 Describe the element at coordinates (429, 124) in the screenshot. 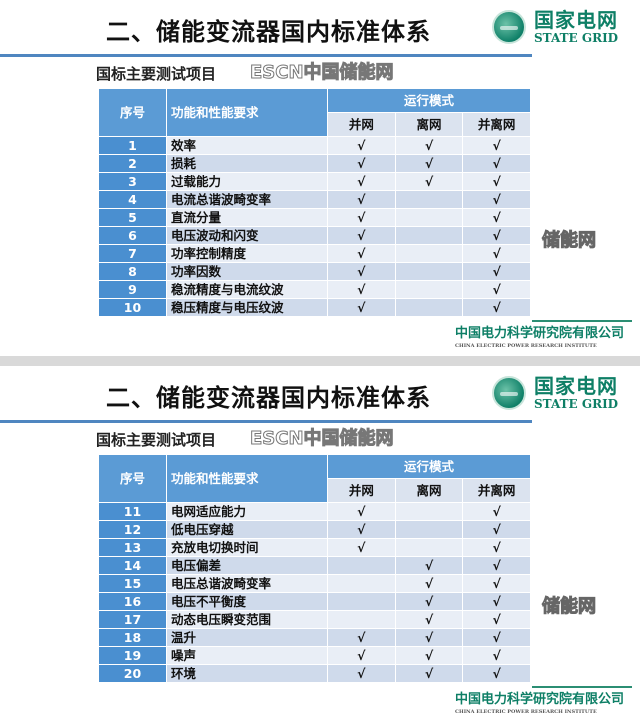

I see `header-off-grid: 离网` at that location.